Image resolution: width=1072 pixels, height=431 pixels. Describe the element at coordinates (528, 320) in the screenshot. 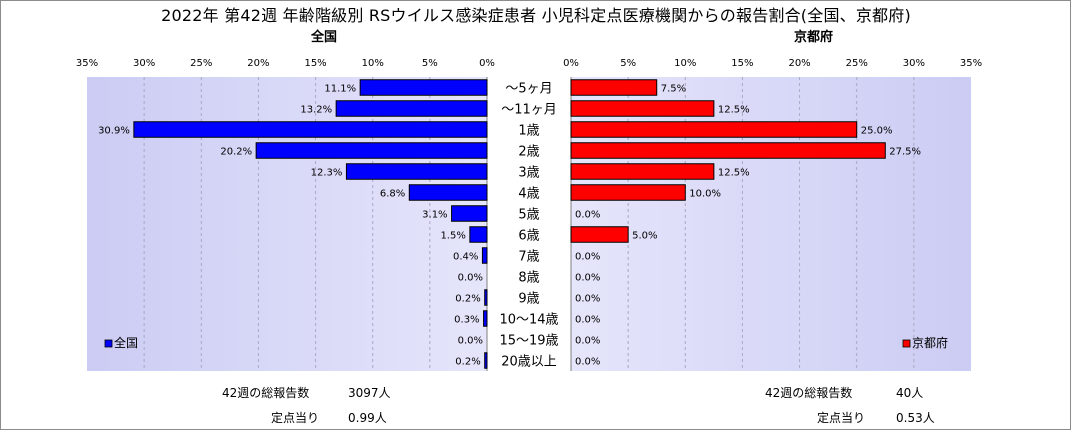

I see `category-label: 10～14歳` at that location.